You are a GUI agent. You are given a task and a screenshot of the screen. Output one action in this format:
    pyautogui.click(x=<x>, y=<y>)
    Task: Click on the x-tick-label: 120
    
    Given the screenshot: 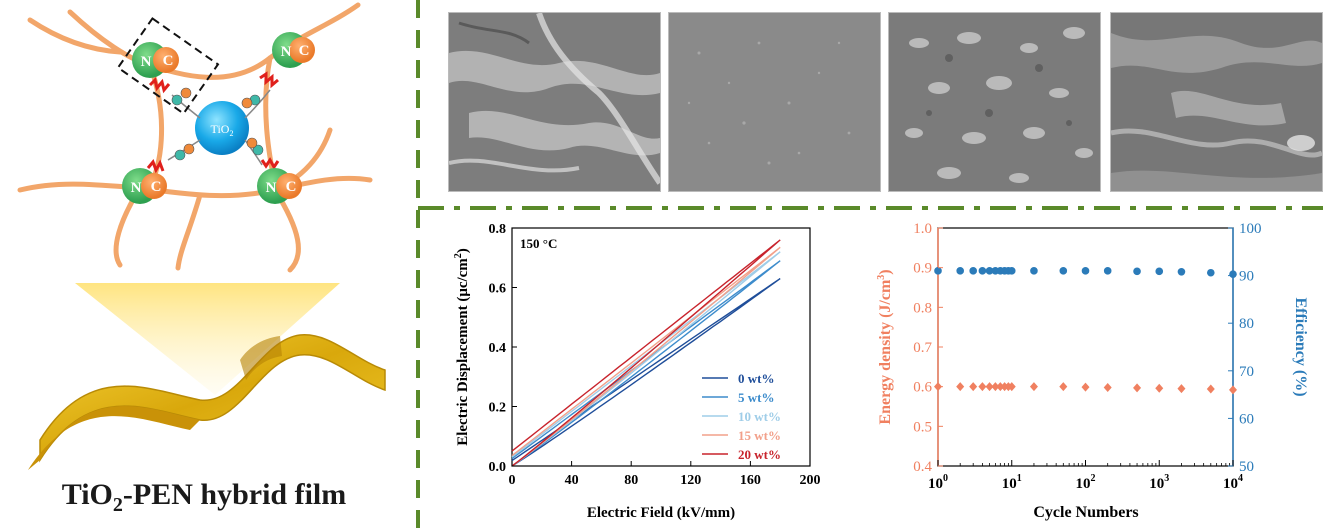 What is the action you would take?
    pyautogui.click(x=690, y=480)
    